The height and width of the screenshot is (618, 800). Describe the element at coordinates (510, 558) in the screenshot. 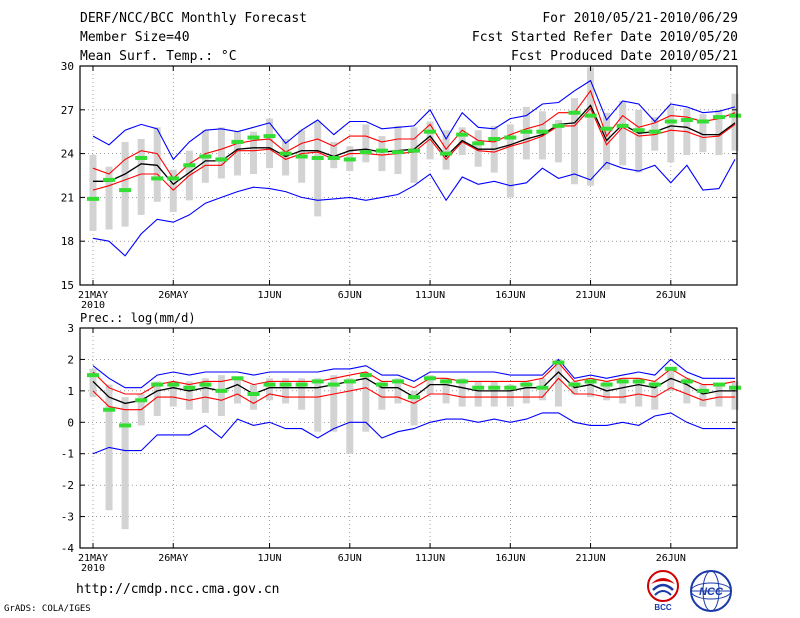

I see `x-tick-label: 16JUN` at that location.